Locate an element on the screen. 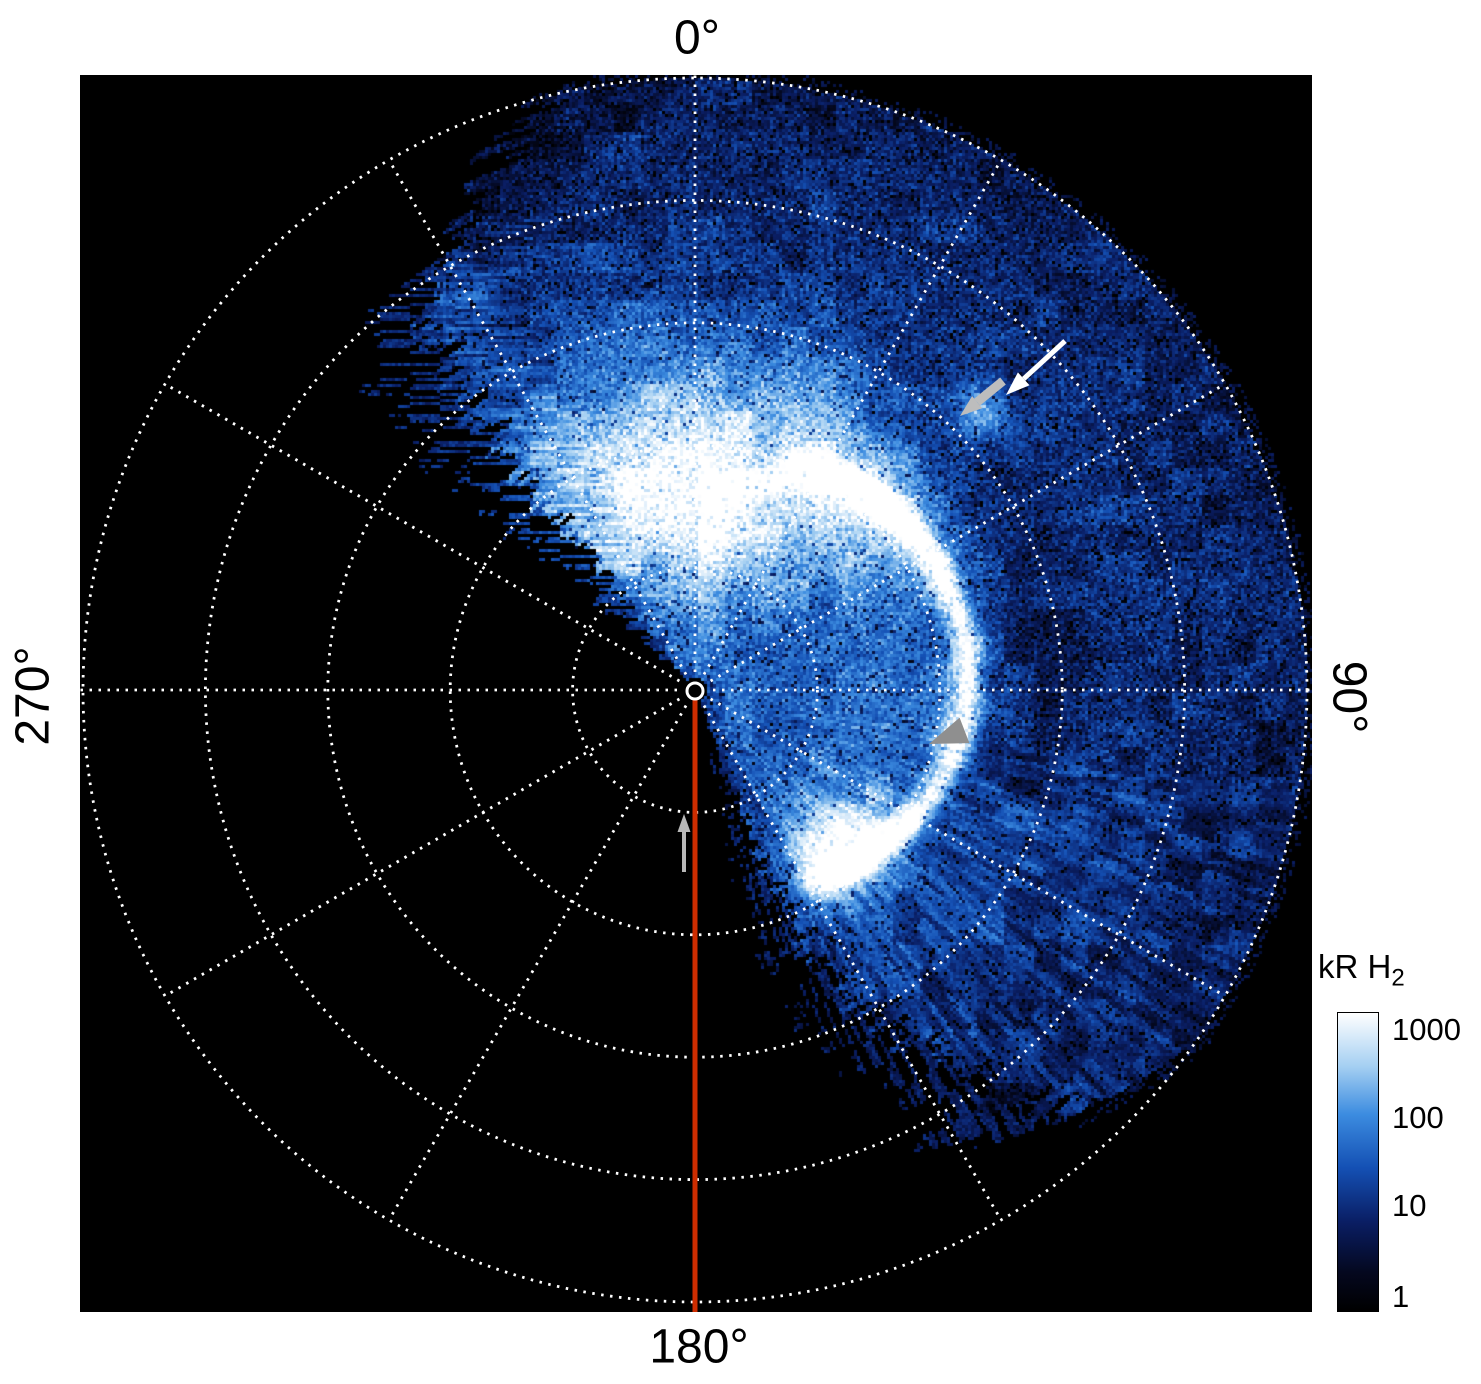  pole-marker is located at coordinates (695, 691).